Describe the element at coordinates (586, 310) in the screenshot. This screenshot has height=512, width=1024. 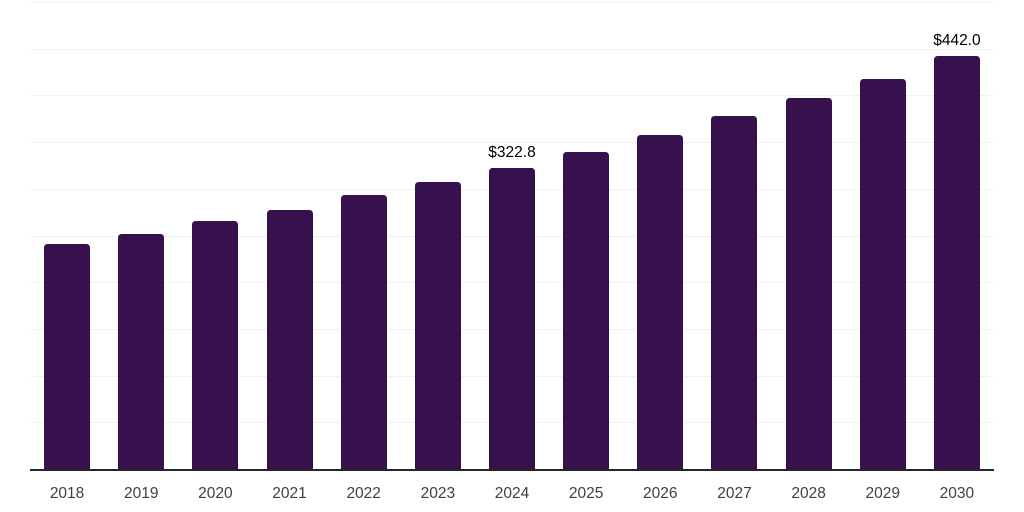
I see `bar-2025` at that location.